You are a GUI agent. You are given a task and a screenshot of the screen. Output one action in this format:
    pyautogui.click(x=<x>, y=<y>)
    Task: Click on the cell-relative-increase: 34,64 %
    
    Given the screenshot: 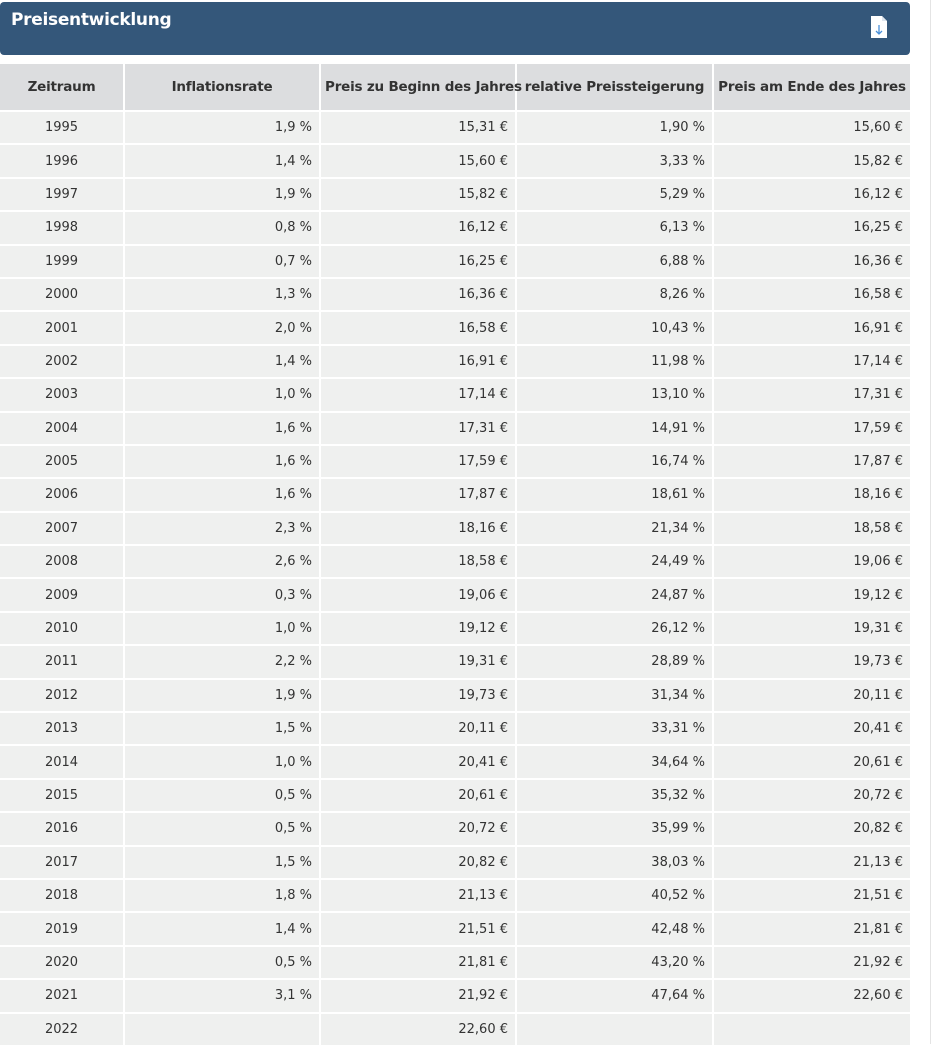 What is the action you would take?
    pyautogui.click(x=614, y=762)
    